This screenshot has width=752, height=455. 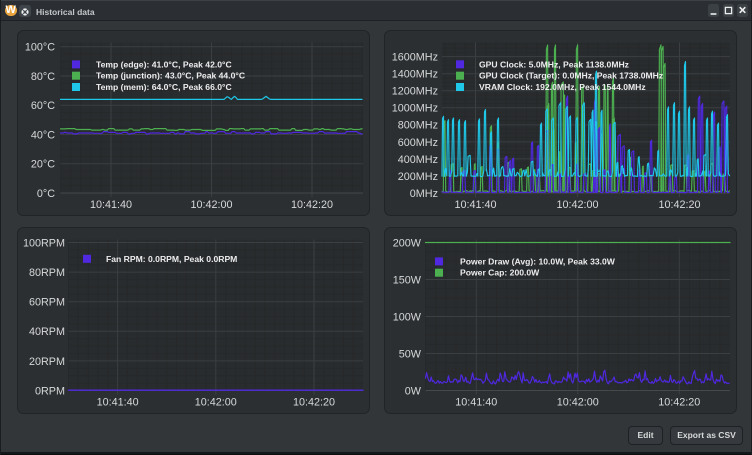 What do you see at coordinates (418, 126) in the screenshot?
I see `svg-text: 800MHz` at bounding box center [418, 126].